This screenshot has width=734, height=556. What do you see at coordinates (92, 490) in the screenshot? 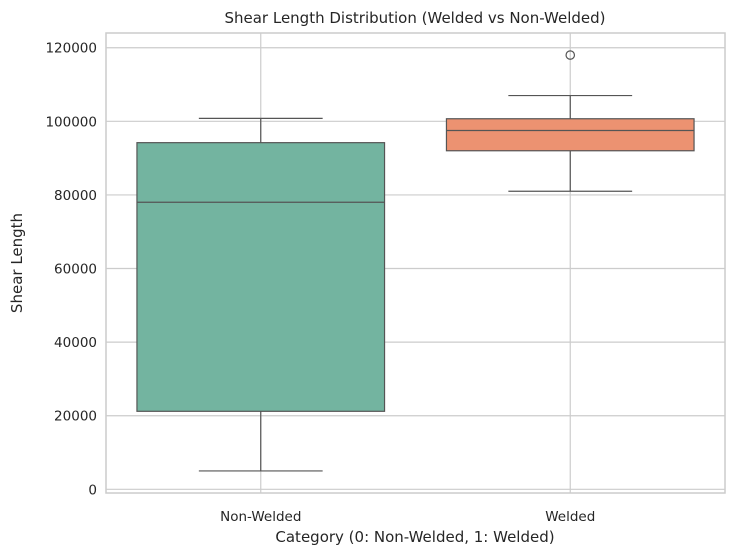
I see `y-tick-label: 0` at bounding box center [92, 490].